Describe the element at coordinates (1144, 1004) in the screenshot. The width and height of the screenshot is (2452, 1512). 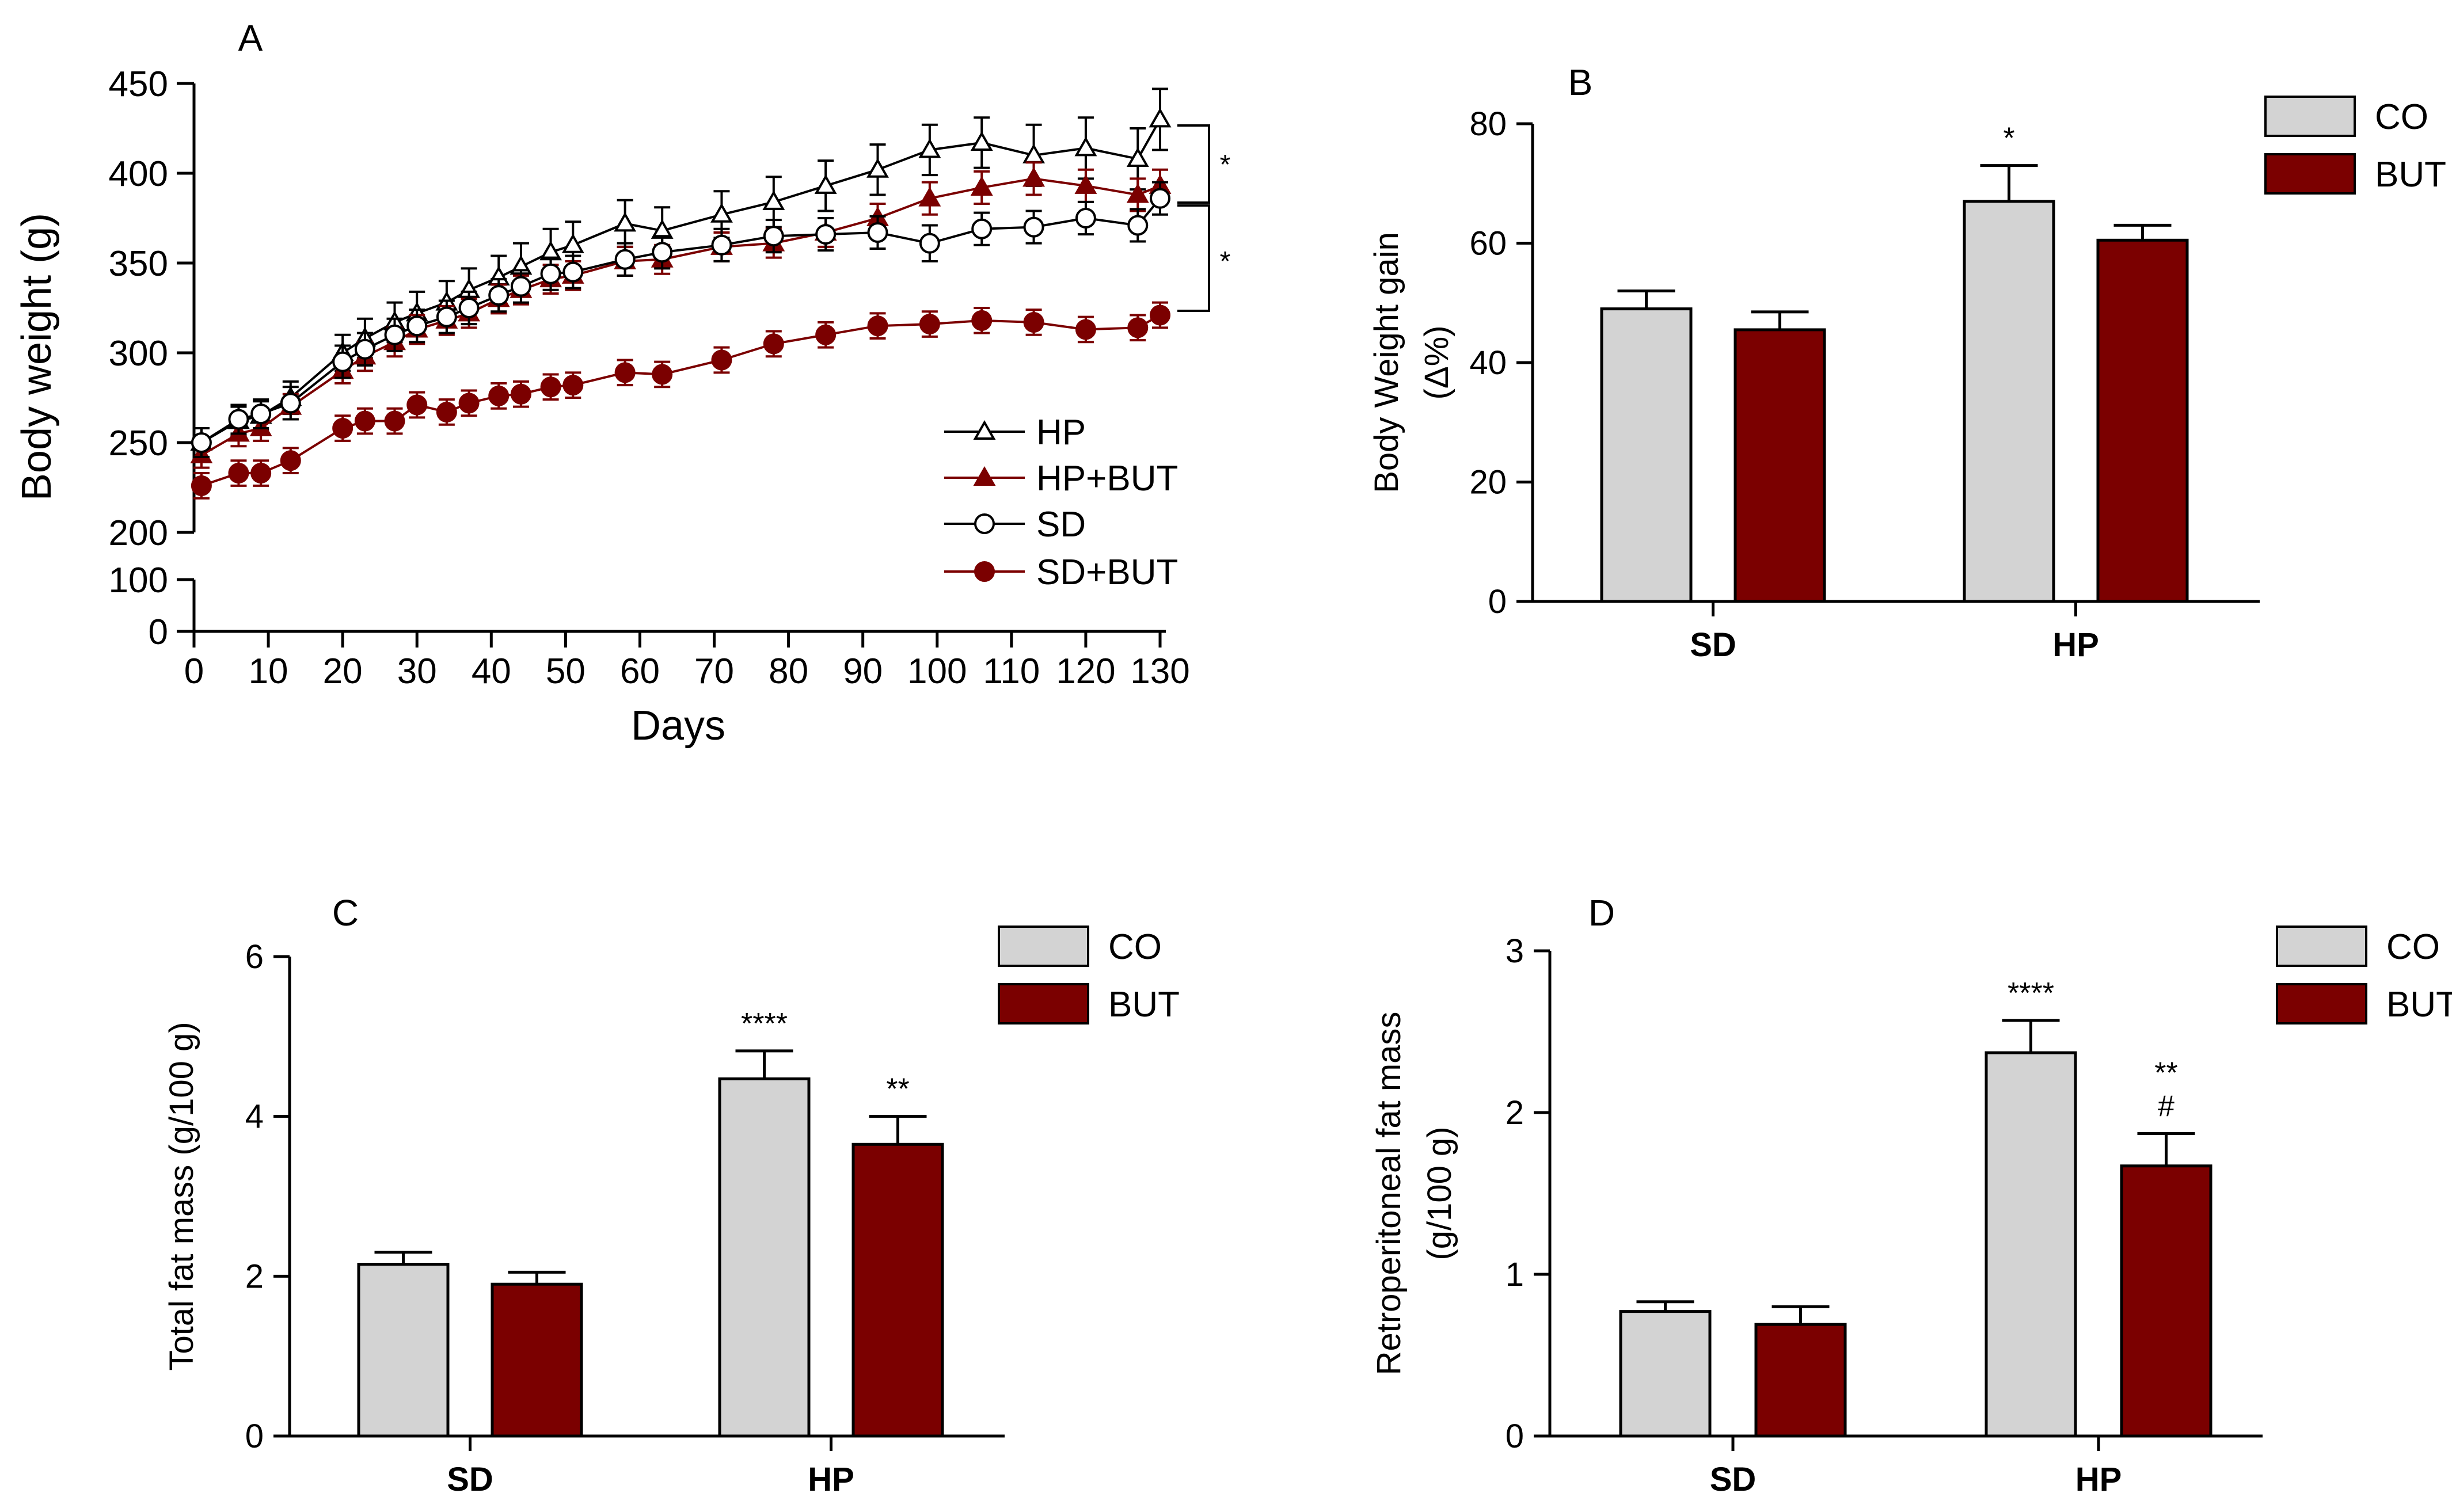
I see `legend-label-but: BUT` at that location.